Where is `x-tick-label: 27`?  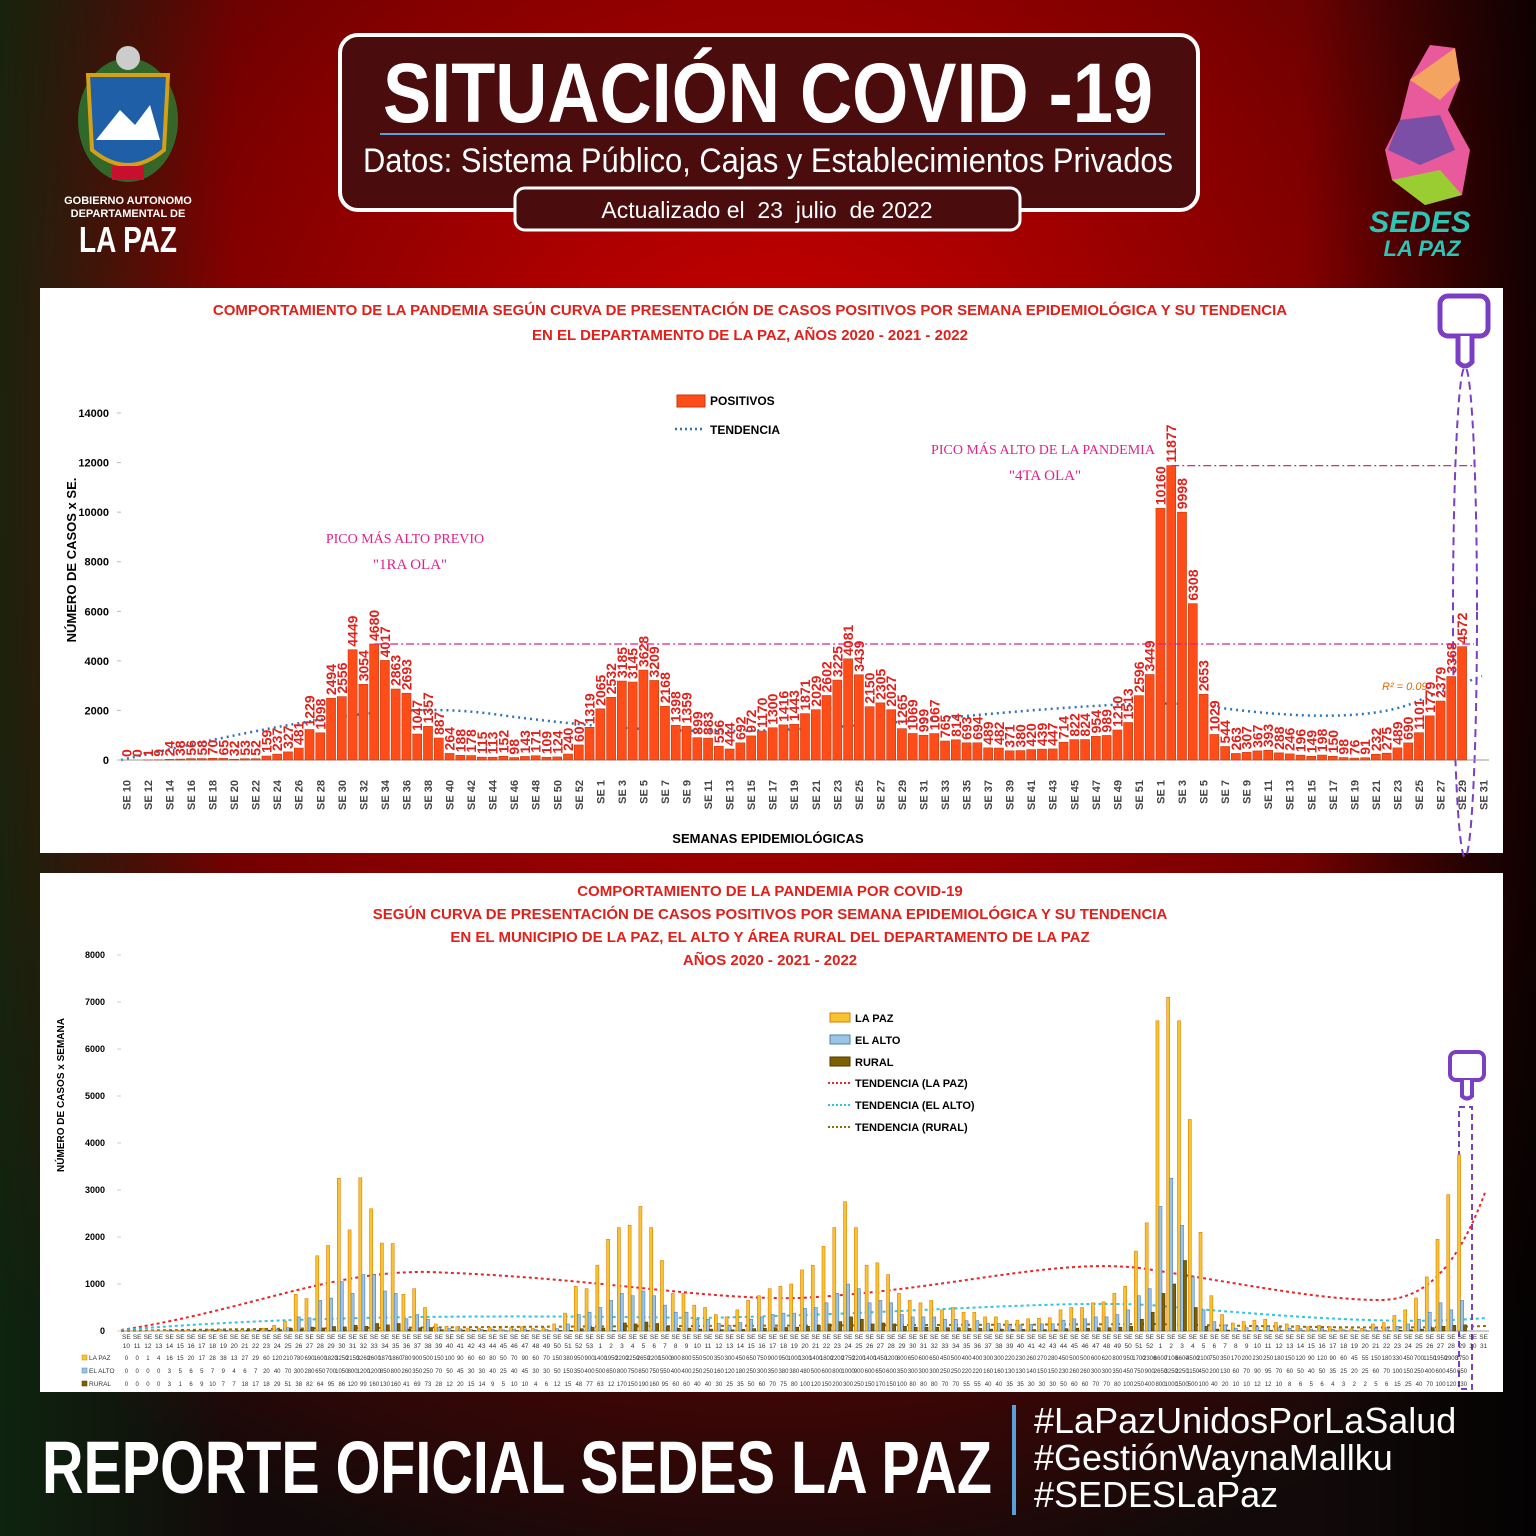
x-tick-label: 27 is located at coordinates (1441, 1346).